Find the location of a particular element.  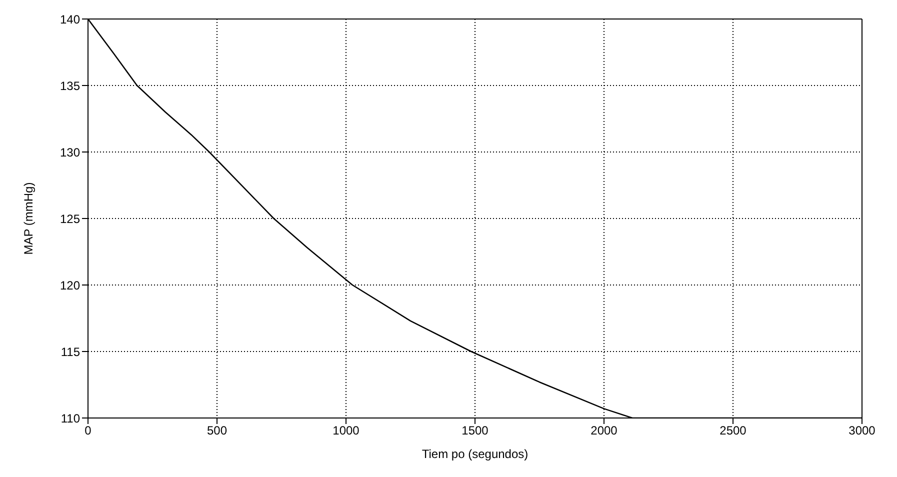

x-tick-label: 2500 is located at coordinates (733, 431).